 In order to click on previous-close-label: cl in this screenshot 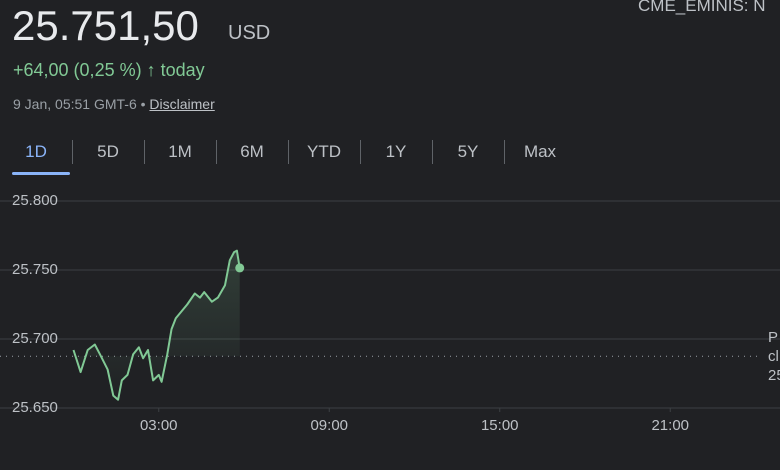, I will do `click(773, 356)`.